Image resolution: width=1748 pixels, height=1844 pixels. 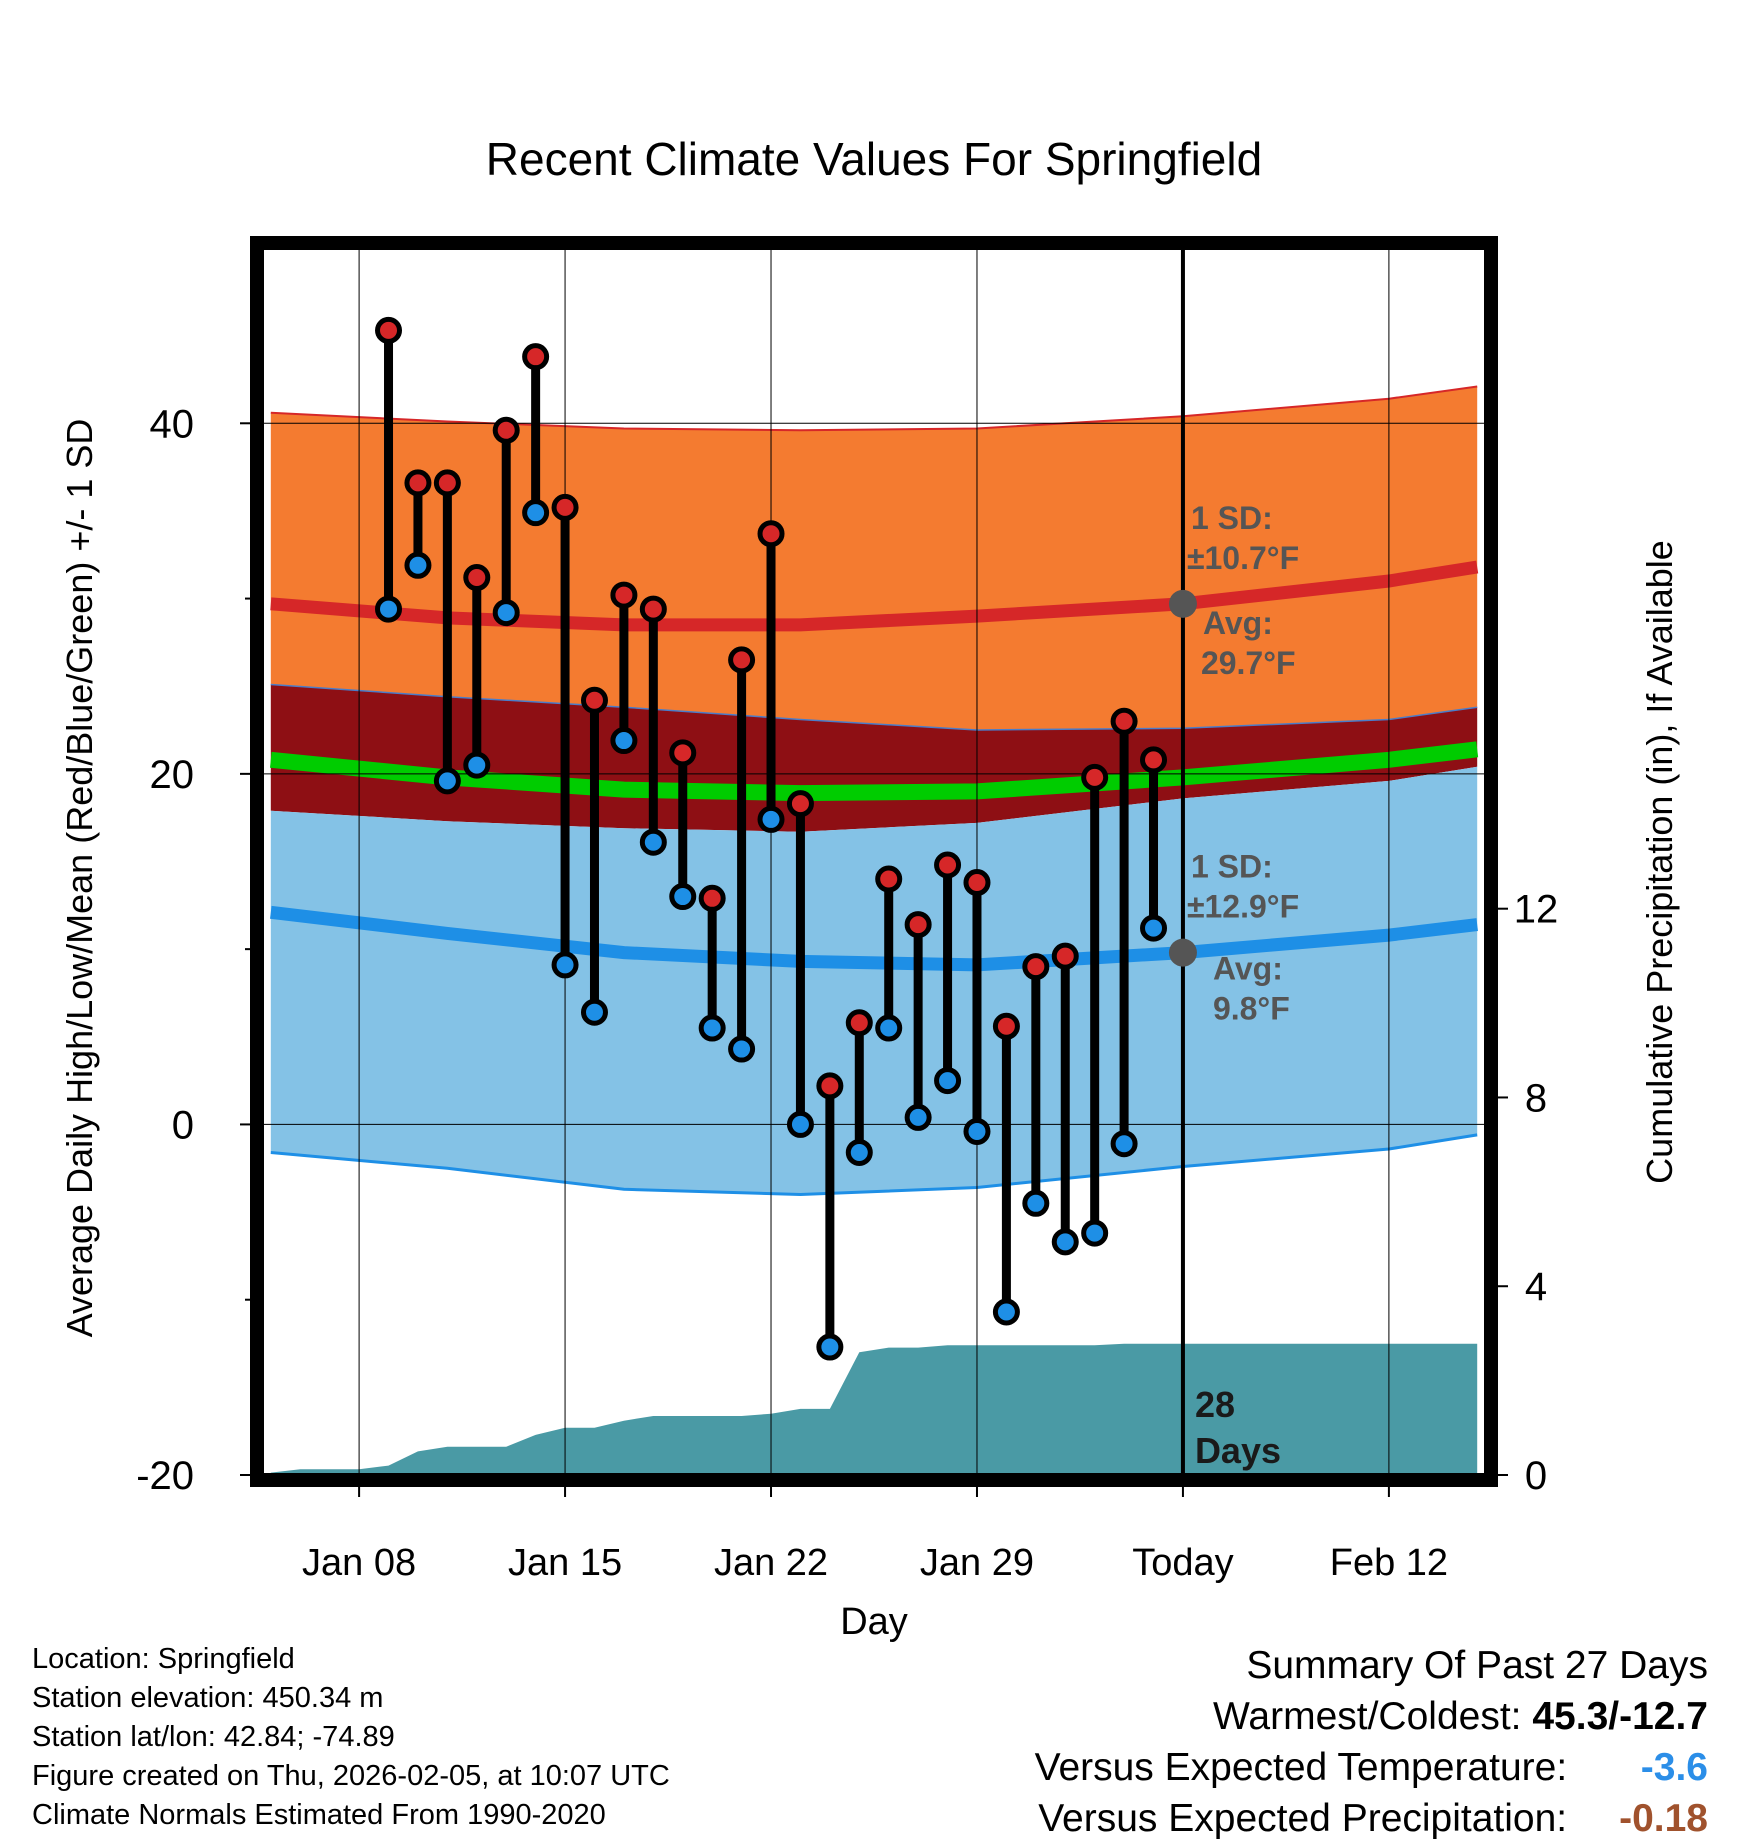 What do you see at coordinates (874, 408) in the screenshot?
I see `high-sd-upper-edge` at bounding box center [874, 408].